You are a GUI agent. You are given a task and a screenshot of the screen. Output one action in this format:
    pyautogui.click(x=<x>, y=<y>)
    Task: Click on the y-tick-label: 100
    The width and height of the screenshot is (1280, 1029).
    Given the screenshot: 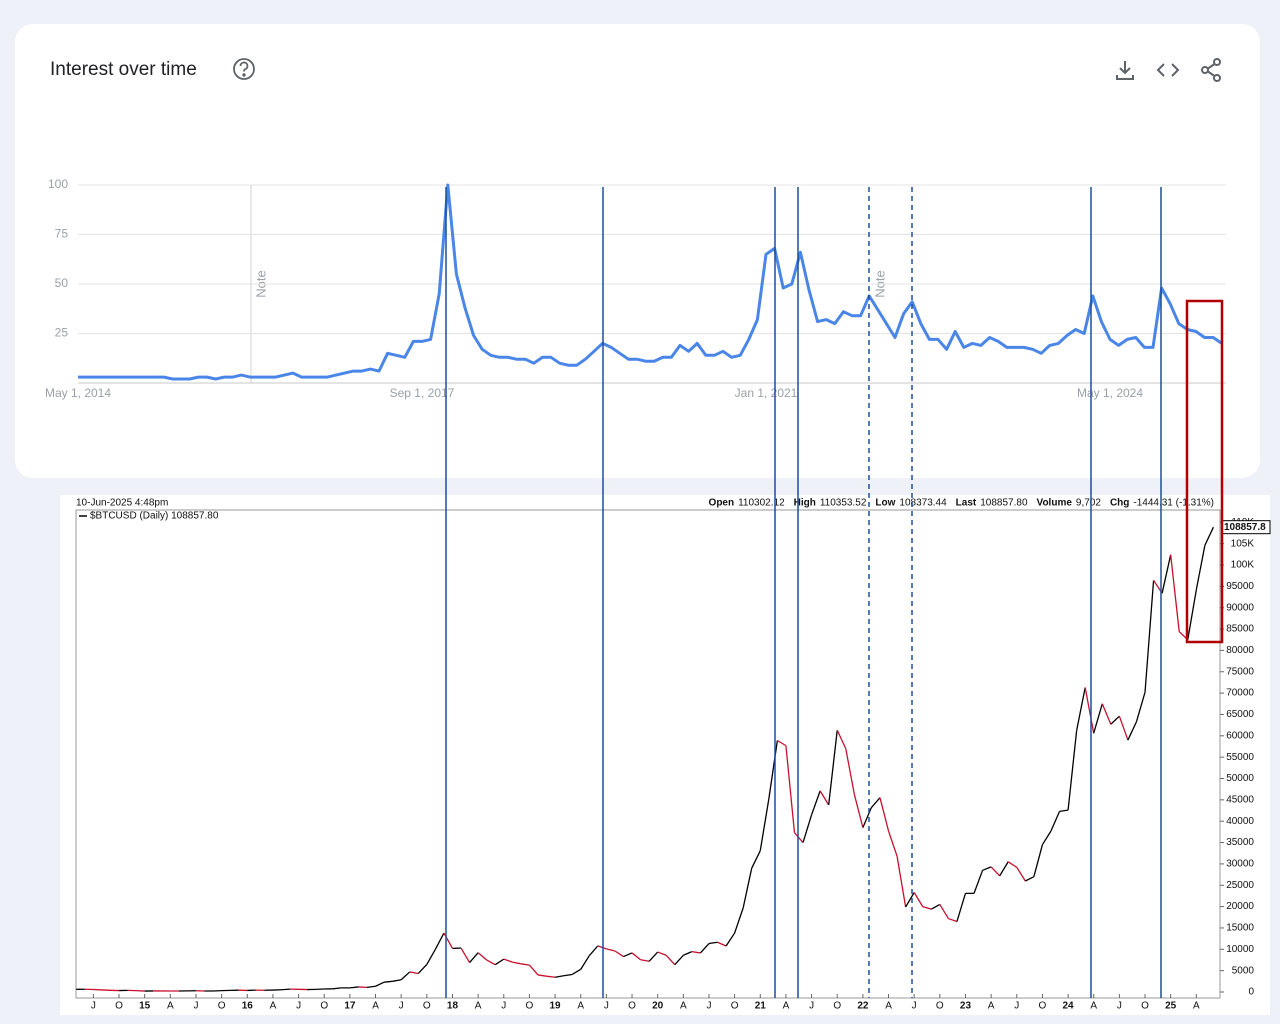 What is the action you would take?
    pyautogui.click(x=58, y=184)
    